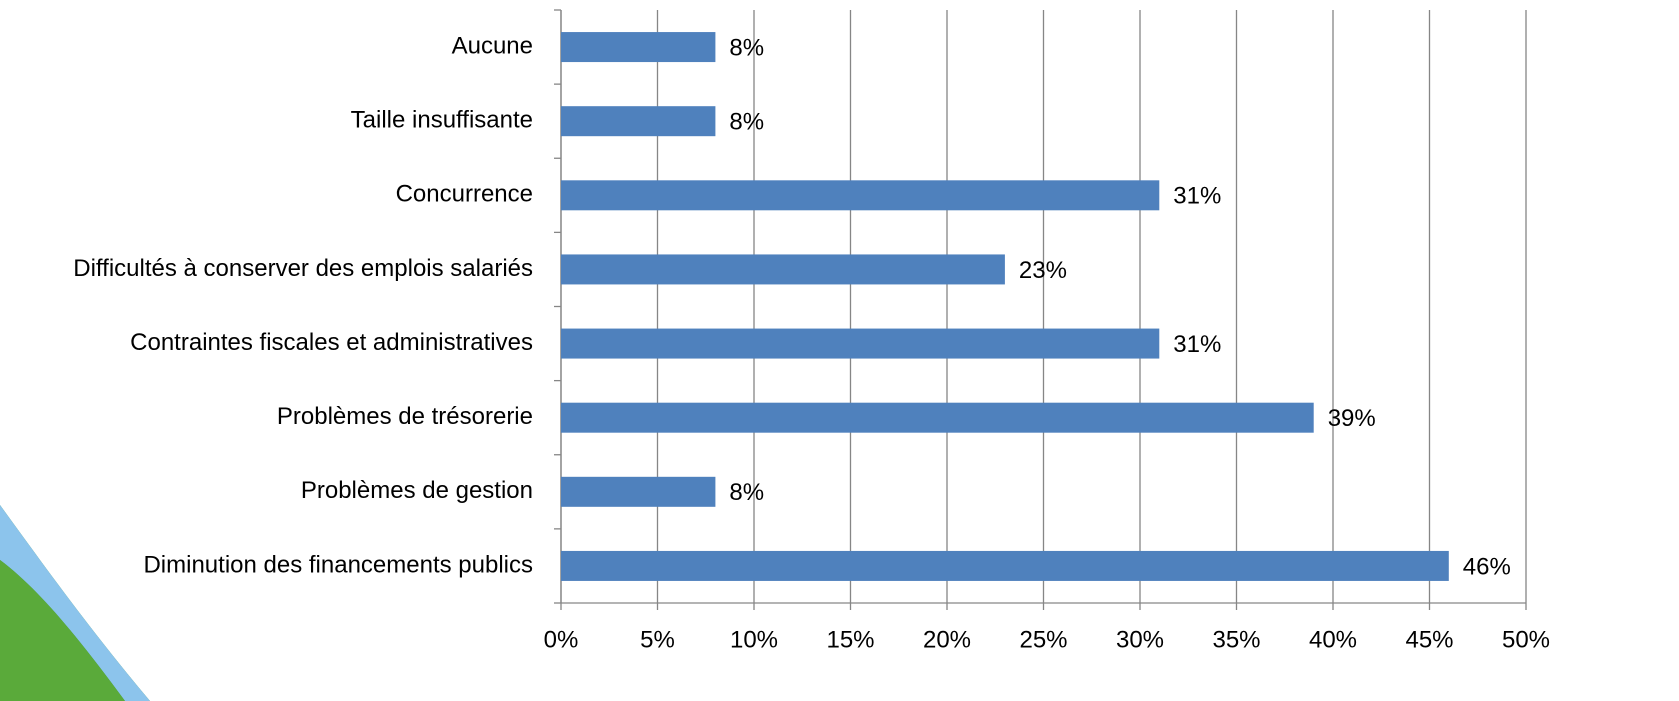 This screenshot has height=701, width=1679. What do you see at coordinates (405, 416) in the screenshot?
I see `y-tick-label: Problèmes de trésorerie` at bounding box center [405, 416].